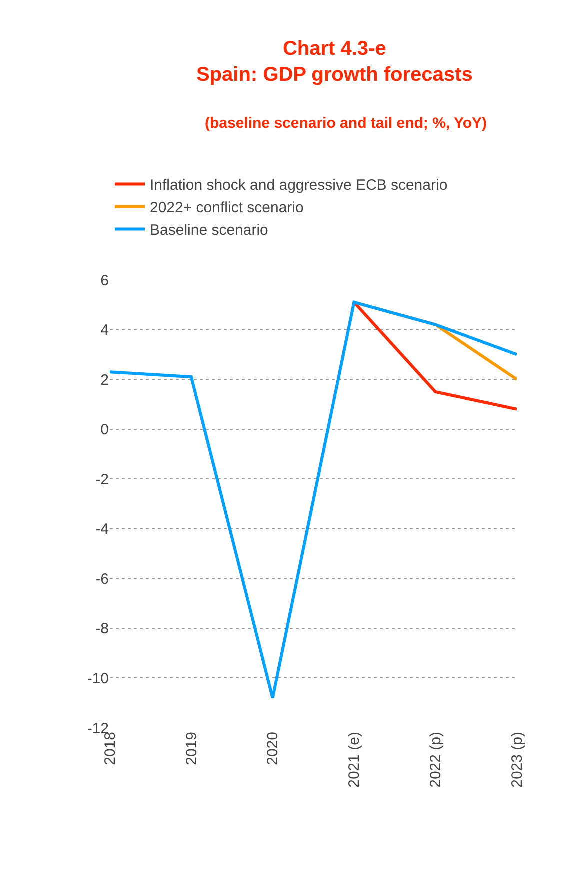 This screenshot has height=883, width=577. What do you see at coordinates (209, 231) in the screenshot?
I see `legend-label: Baseline scenario` at bounding box center [209, 231].